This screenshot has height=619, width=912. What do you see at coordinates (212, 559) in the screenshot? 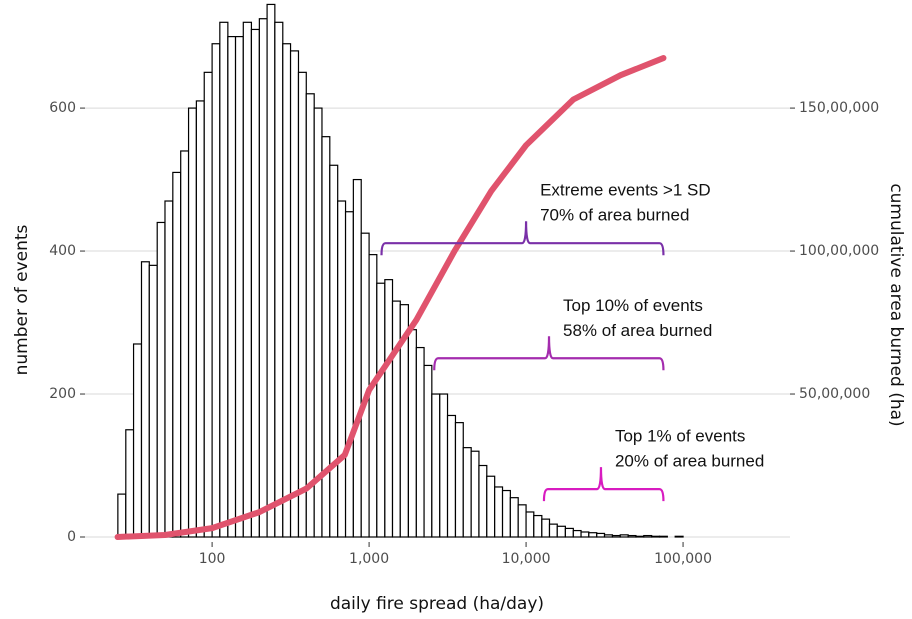
I see `x-tick-label: 100` at bounding box center [212, 559].